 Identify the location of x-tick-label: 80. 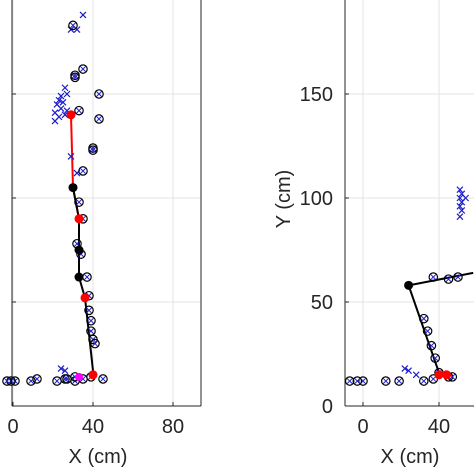
(173, 427).